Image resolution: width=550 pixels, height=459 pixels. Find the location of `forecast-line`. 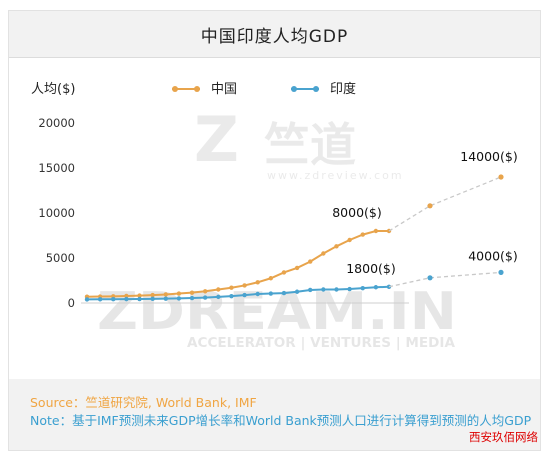

forecast-line is located at coordinates (445, 204).